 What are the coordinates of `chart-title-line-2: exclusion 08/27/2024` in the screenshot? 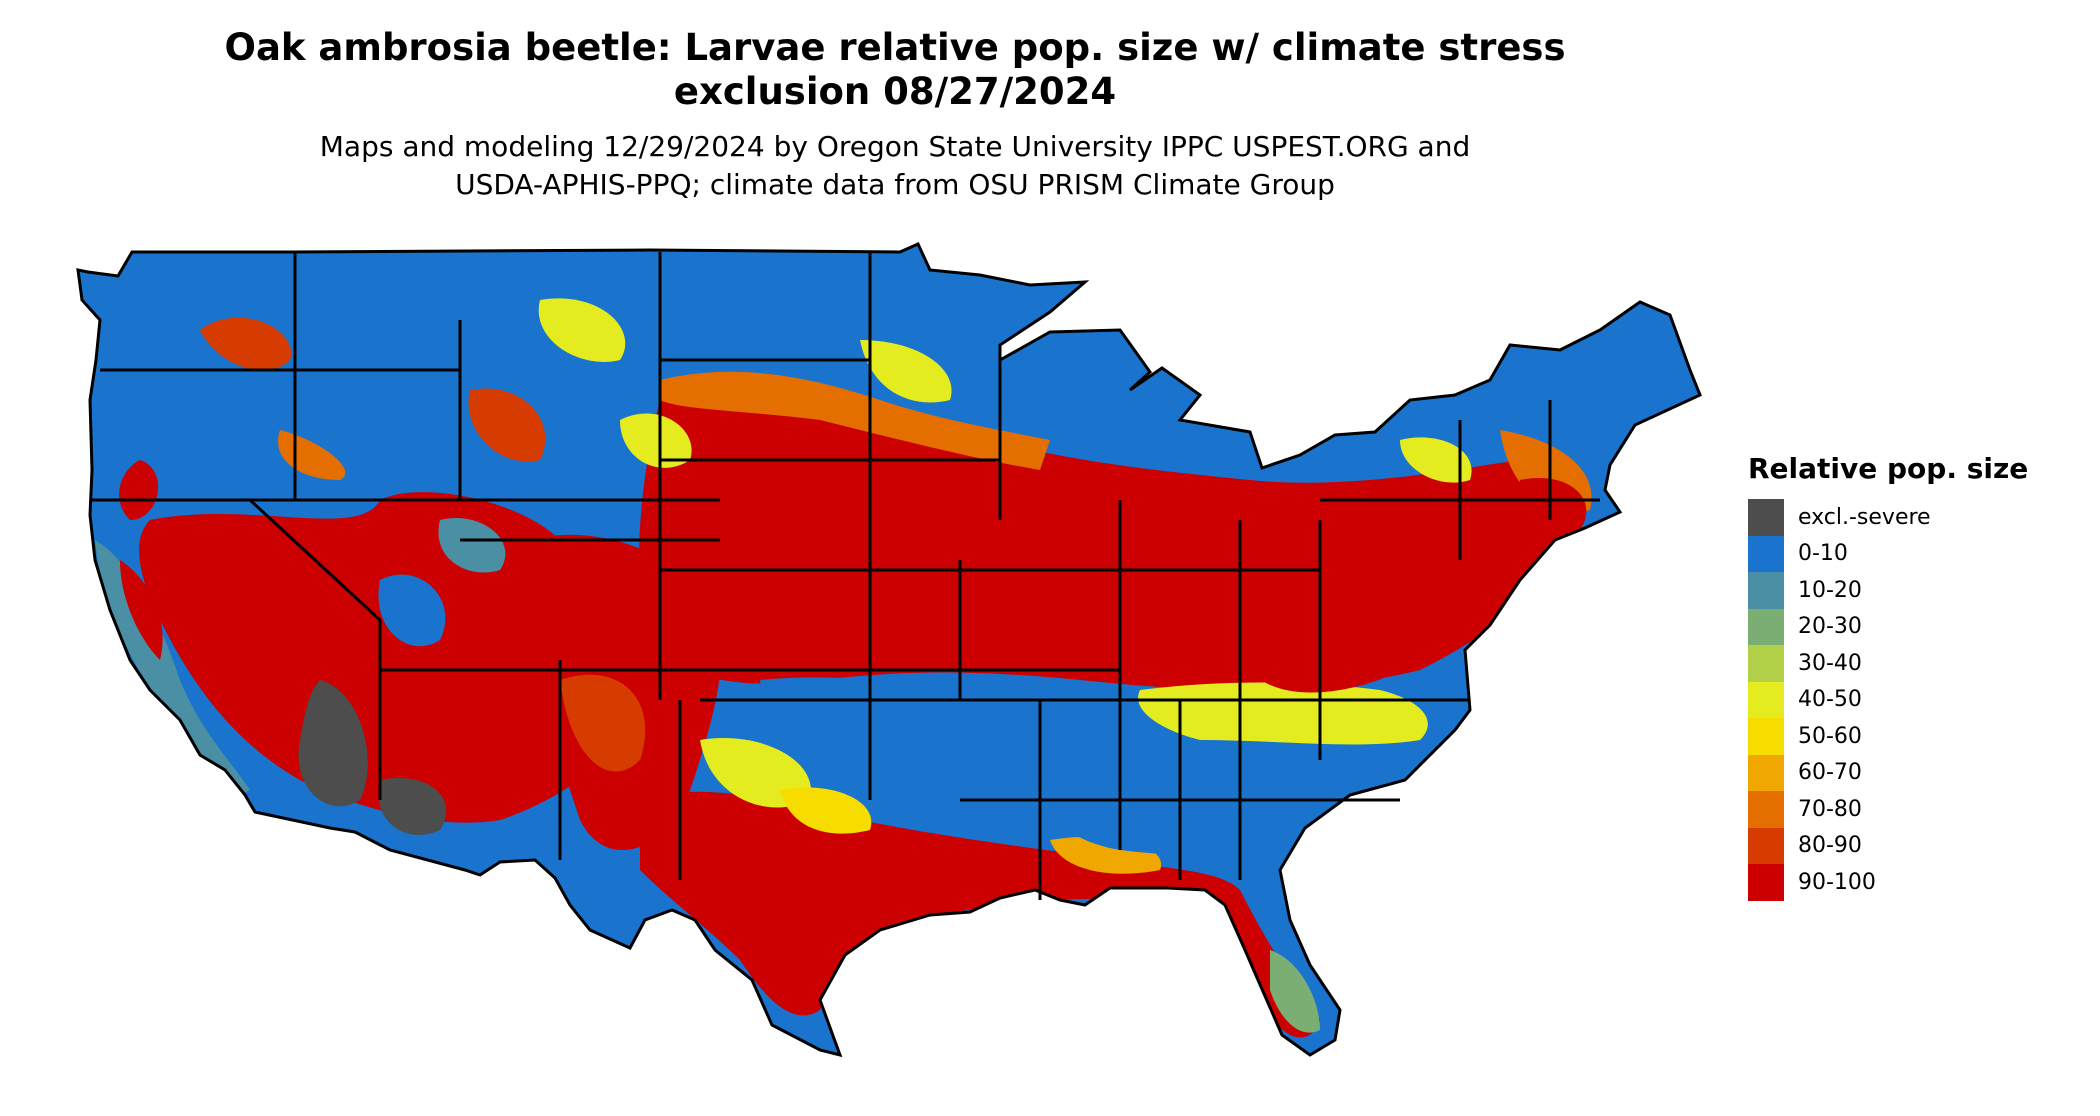 It's located at (895, 91).